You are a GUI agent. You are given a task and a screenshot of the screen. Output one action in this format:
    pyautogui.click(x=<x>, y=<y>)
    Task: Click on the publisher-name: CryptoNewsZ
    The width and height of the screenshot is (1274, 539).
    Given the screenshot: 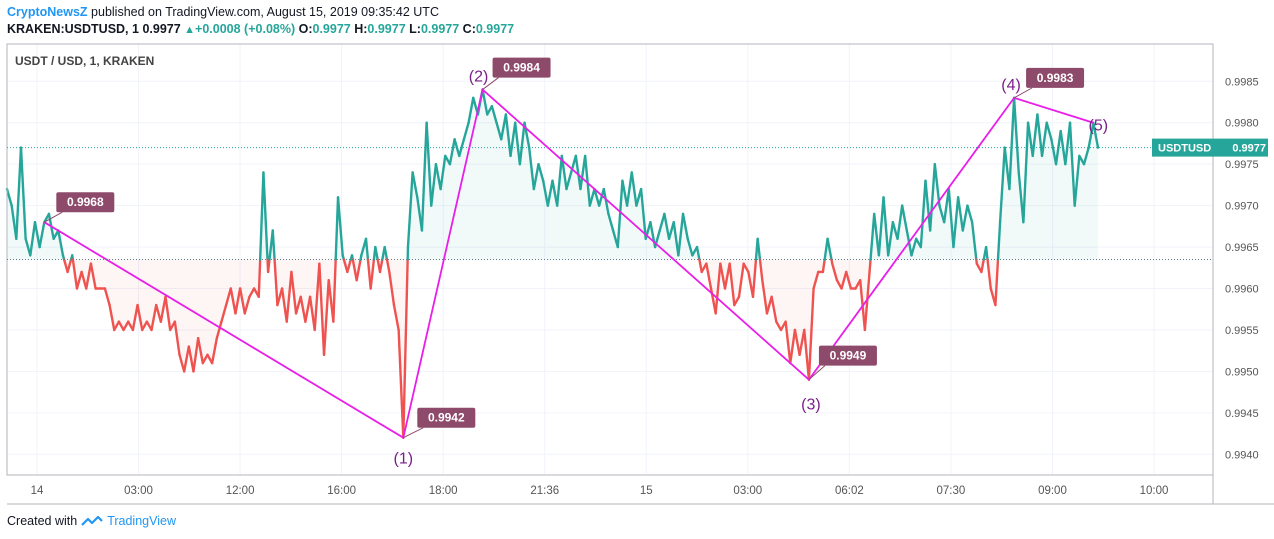 What is the action you would take?
    pyautogui.click(x=47, y=12)
    